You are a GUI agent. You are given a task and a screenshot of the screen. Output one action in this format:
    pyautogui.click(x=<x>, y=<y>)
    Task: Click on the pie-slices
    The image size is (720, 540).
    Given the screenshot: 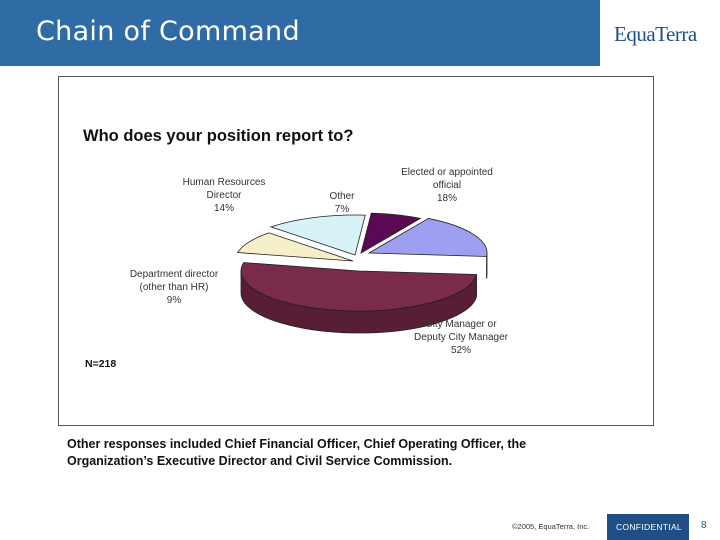 What is the action you would take?
    pyautogui.click(x=362, y=273)
    